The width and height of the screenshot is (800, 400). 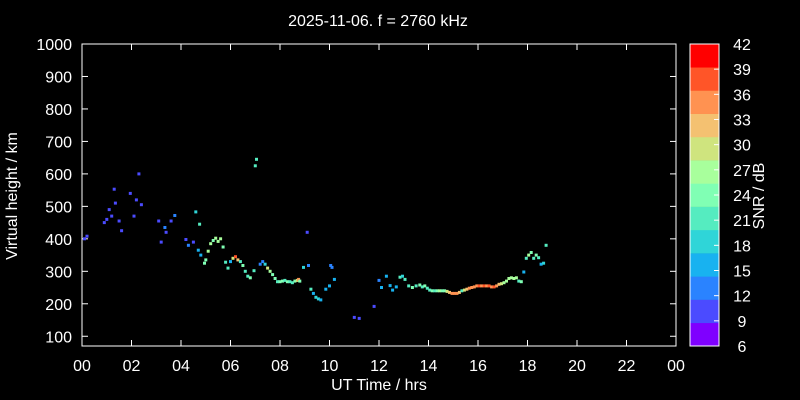 What do you see at coordinates (58, 337) in the screenshot?
I see `y-tick-label: 100` at bounding box center [58, 337].